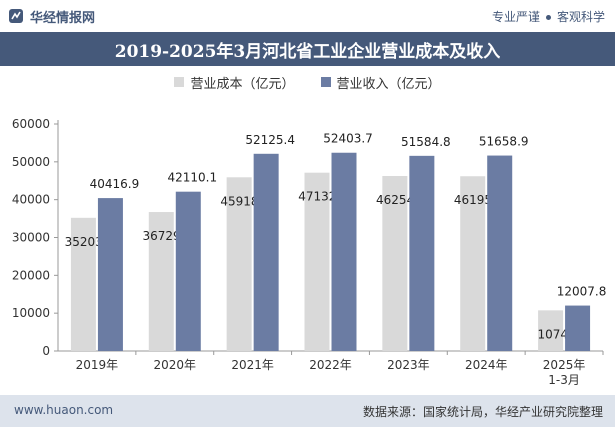 The width and height of the screenshot is (615, 427). Describe the element at coordinates (564, 365) in the screenshot. I see `x-tick-label-6: 2025年` at that location.